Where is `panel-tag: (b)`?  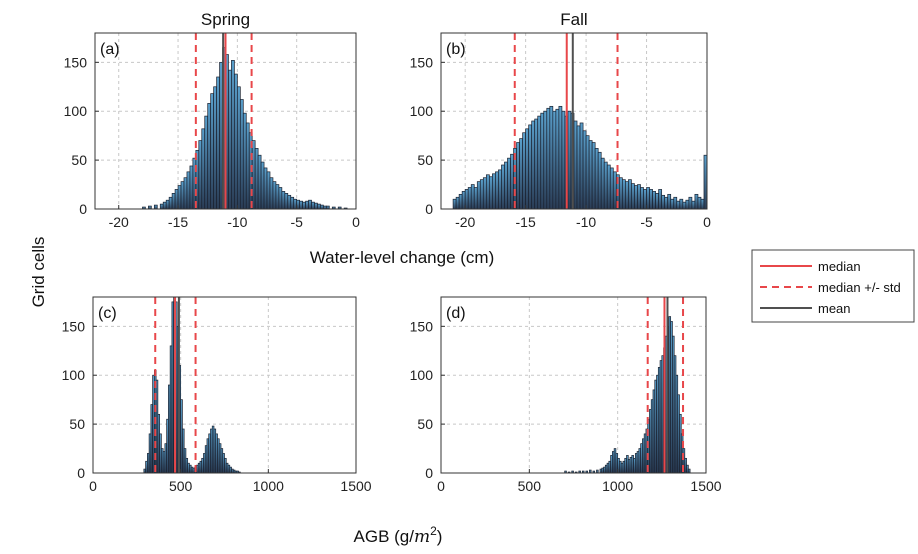
panel-tag: (b) is located at coordinates (456, 49).